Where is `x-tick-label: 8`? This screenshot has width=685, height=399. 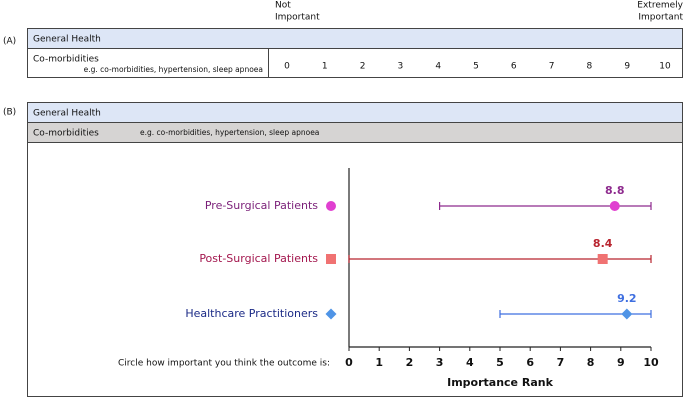 x-tick-label: 8 is located at coordinates (591, 362).